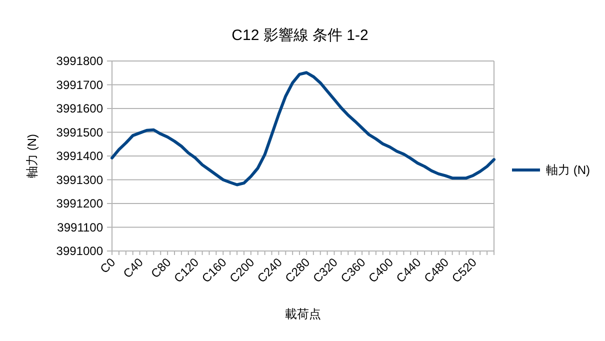 The image size is (605, 341). I want to click on y-tick-label: 3991100, so click(80, 227).